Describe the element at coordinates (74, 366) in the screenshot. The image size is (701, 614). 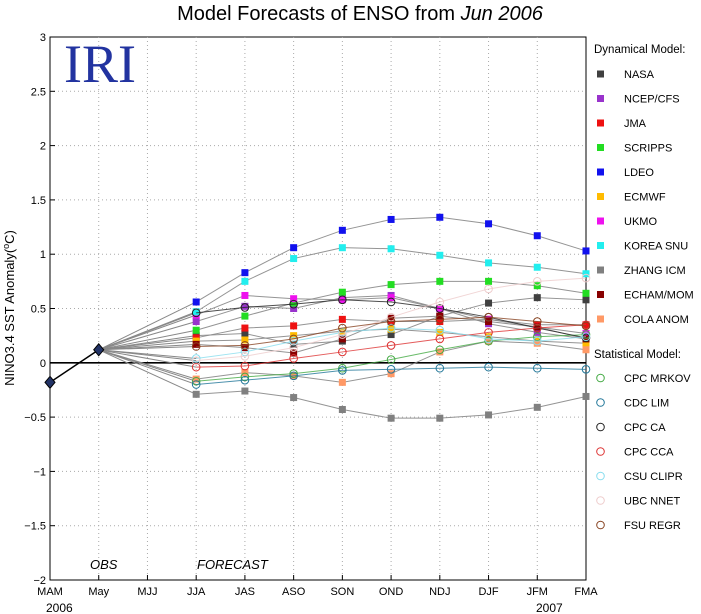
I see `observed-line` at that location.